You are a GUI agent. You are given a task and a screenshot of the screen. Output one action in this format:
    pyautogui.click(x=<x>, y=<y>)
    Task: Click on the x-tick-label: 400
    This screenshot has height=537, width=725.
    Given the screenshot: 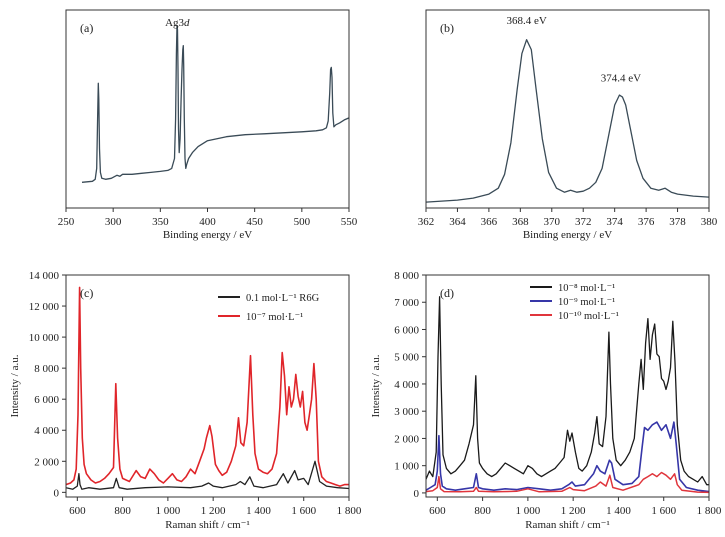 What is the action you would take?
    pyautogui.click(x=207, y=222)
    